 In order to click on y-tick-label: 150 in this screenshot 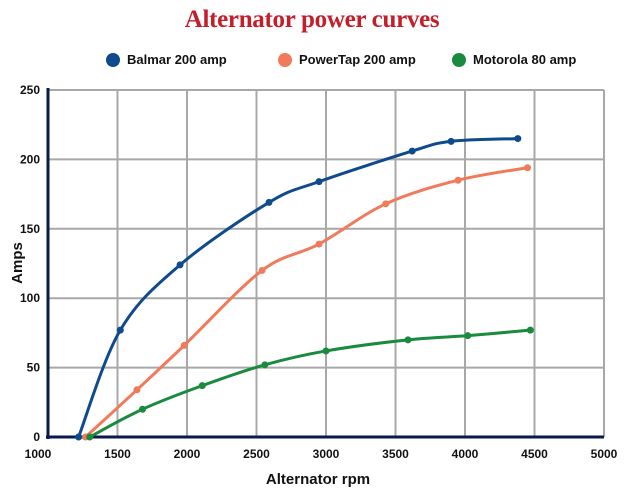, I will do `click(30, 229)`.